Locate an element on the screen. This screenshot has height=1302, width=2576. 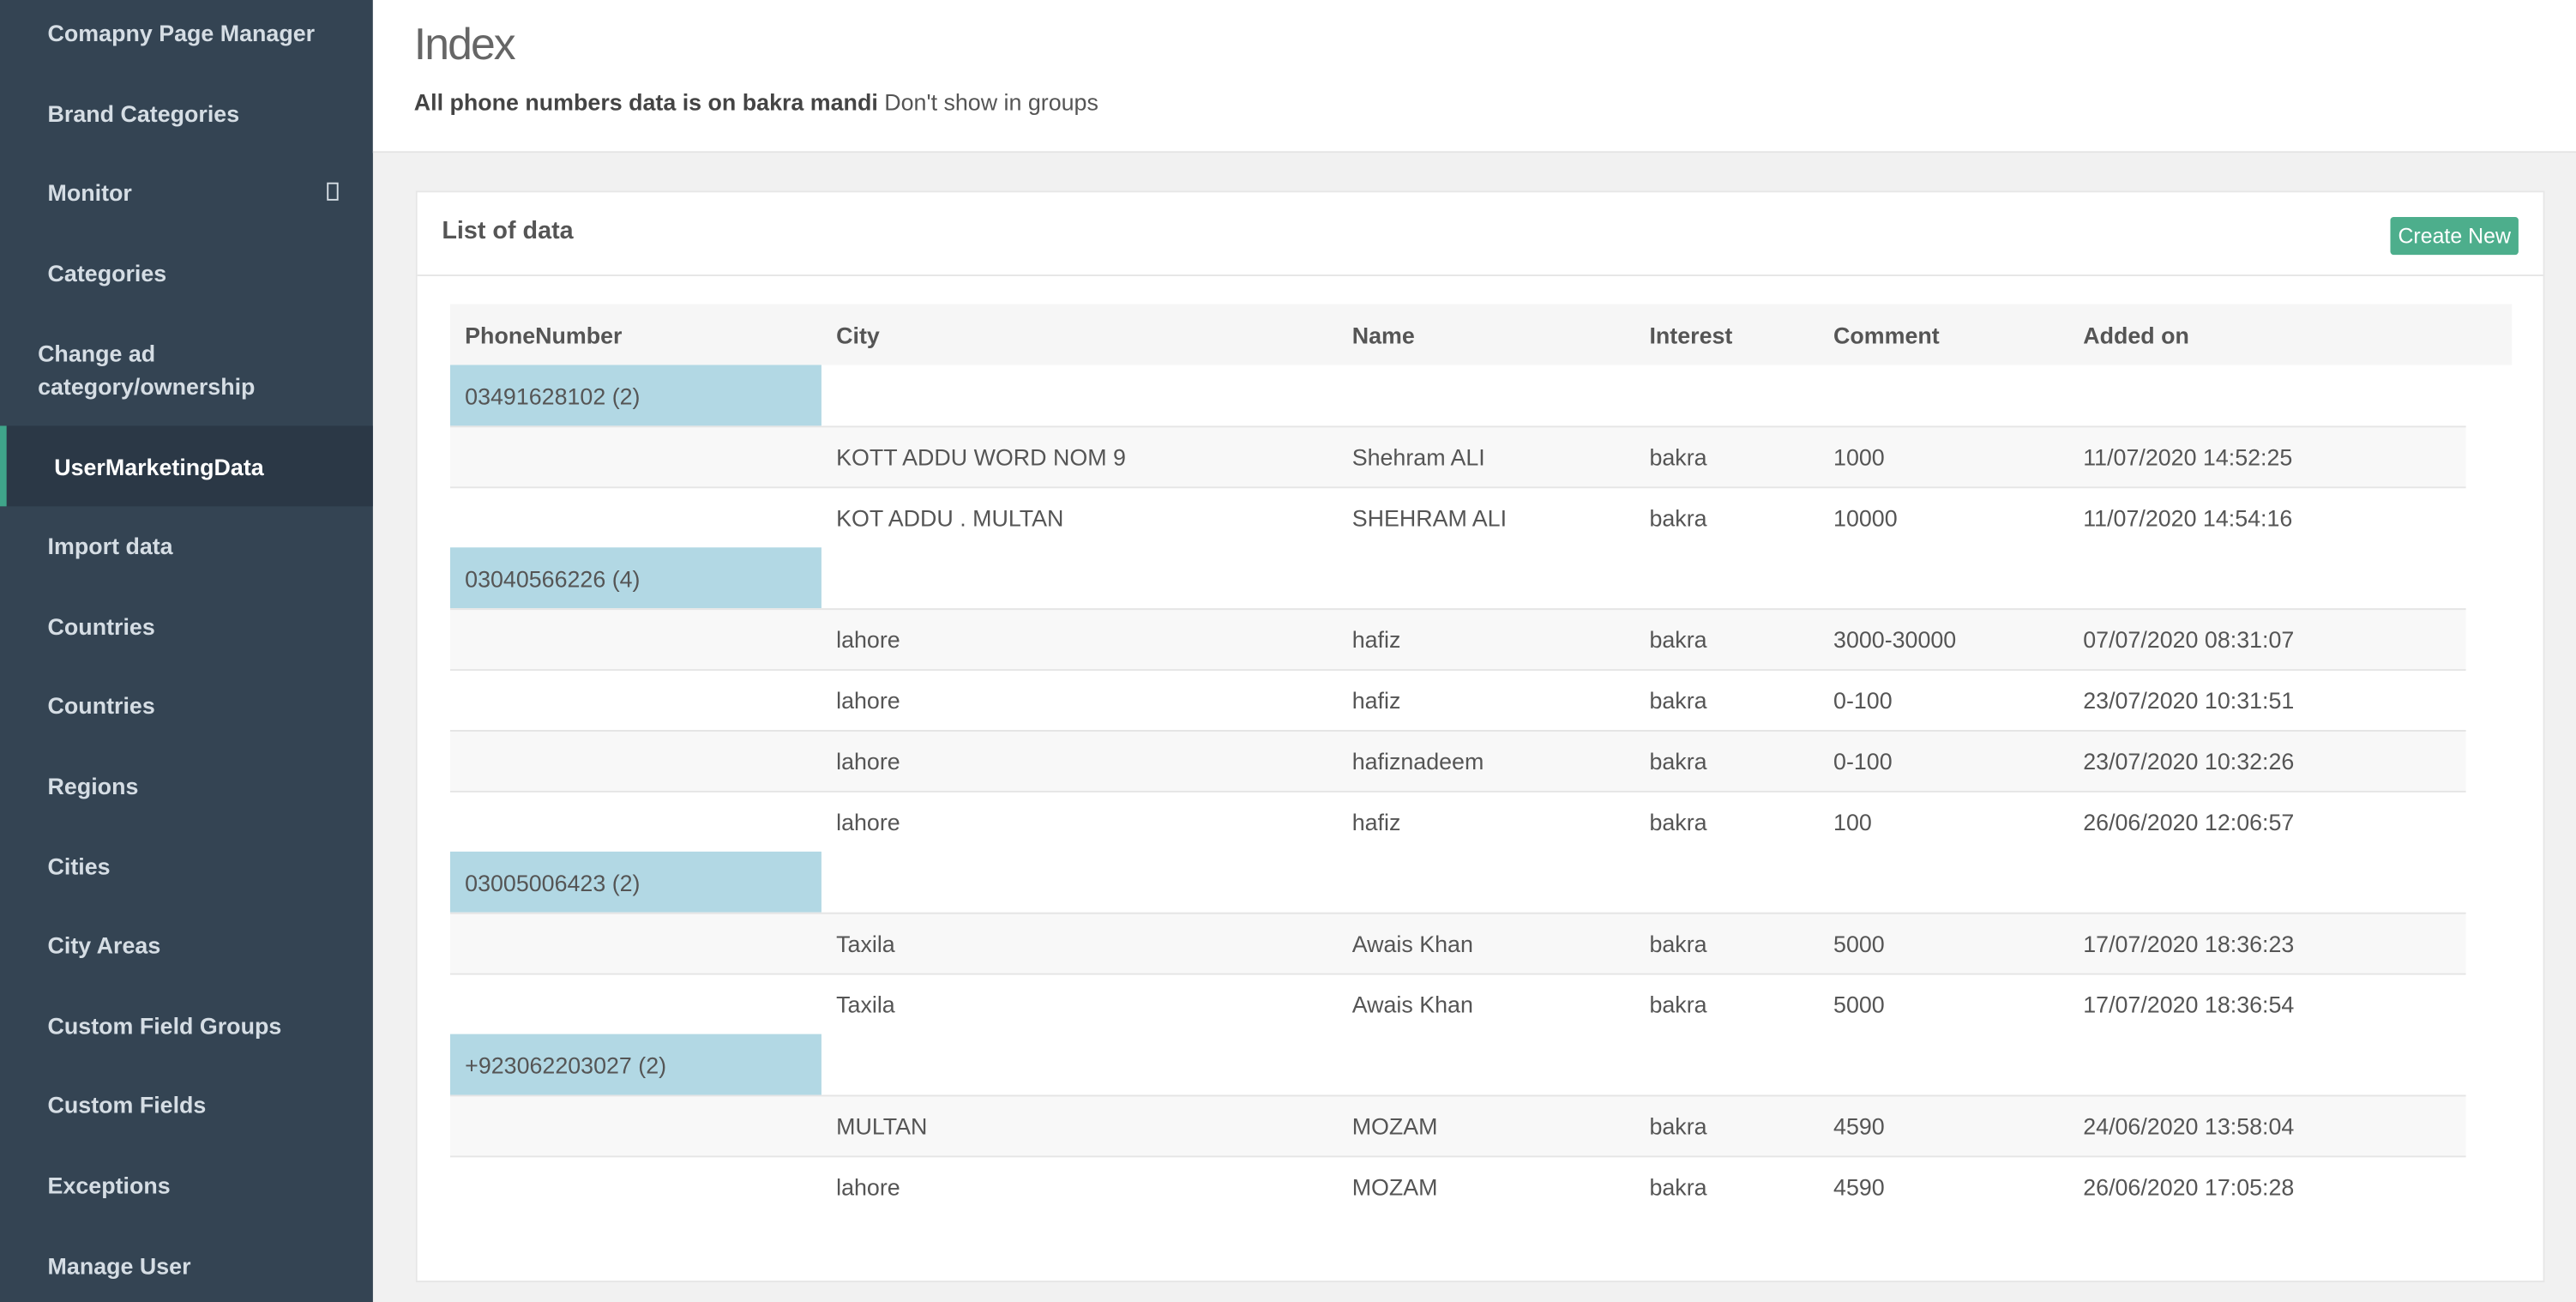
column-header: Interest is located at coordinates (1691, 334).